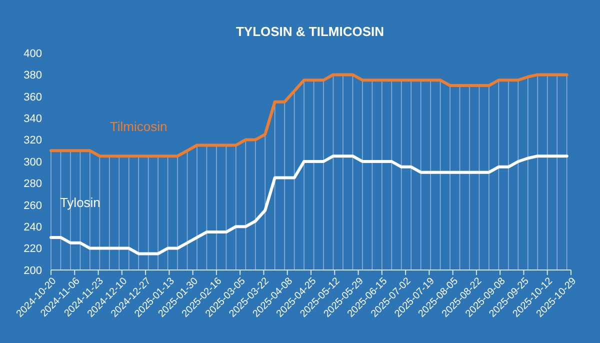 The height and width of the screenshot is (343, 600). What do you see at coordinates (33, 206) in the screenshot?
I see `y-tick-label: 260` at bounding box center [33, 206].